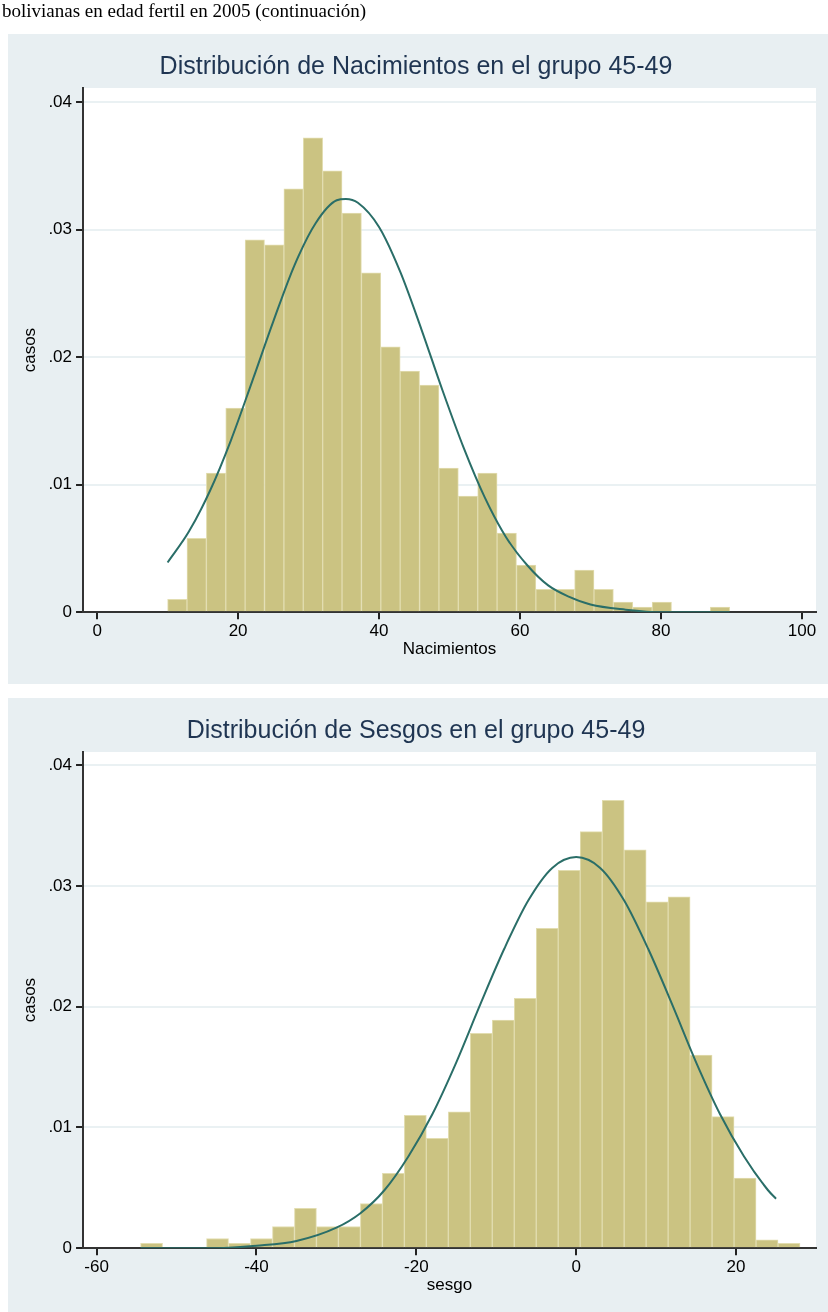  Describe the element at coordinates (184, 11) in the screenshot. I see `text: bolivianas en edad fertil en 2005 (continuación)` at that location.